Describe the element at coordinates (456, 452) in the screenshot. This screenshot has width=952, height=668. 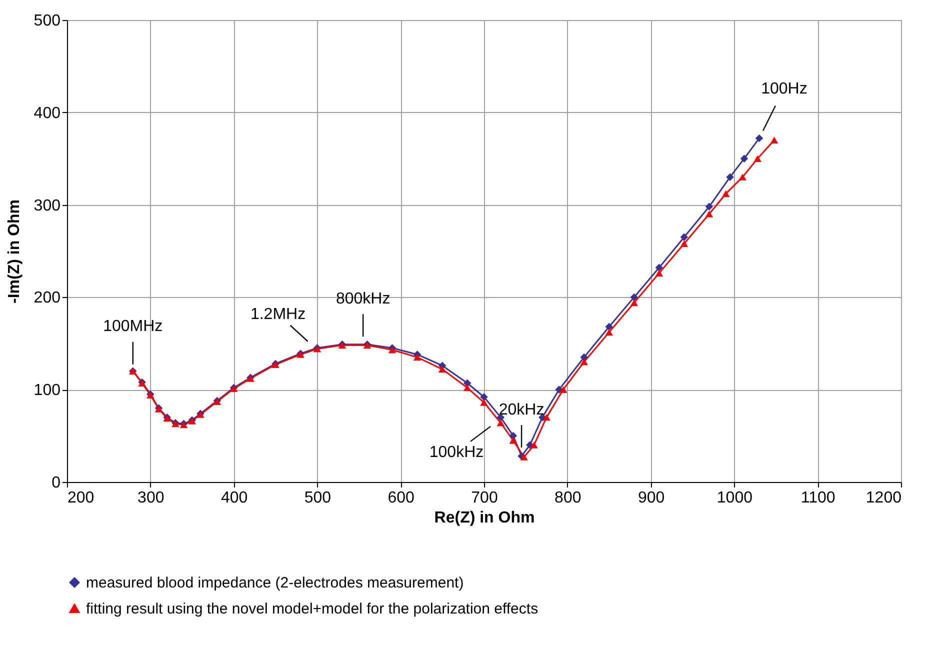
I see `annotation: 100kHz` at that location.